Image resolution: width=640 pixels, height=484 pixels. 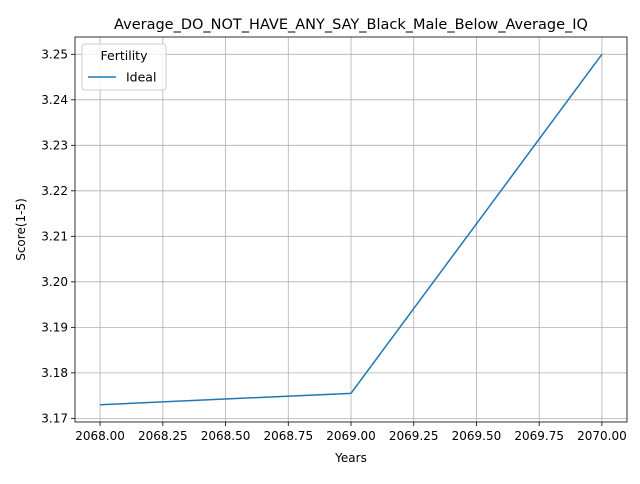 I want to click on x-tick-label: 2069.25, so click(x=414, y=436).